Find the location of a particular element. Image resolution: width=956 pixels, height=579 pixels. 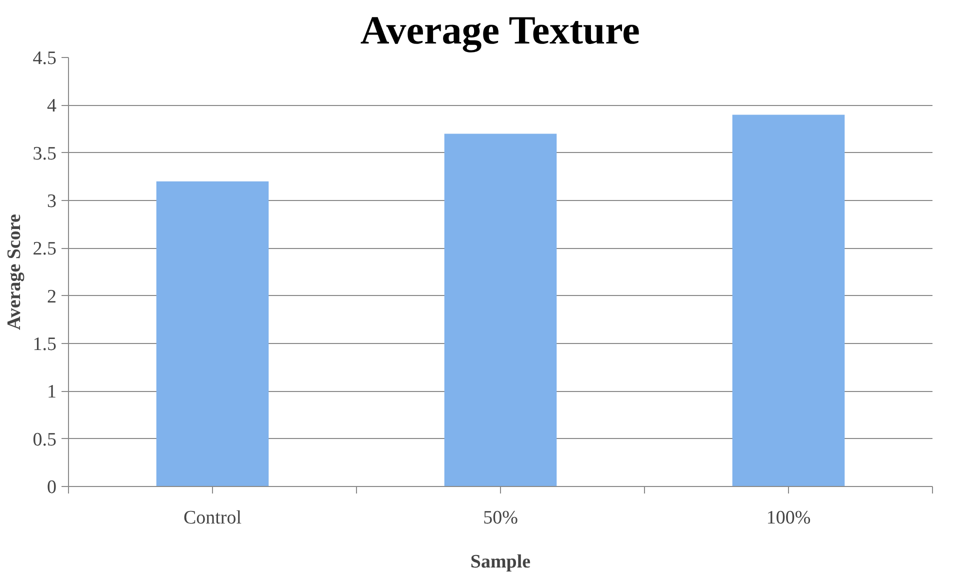

y-tick-label: 2.5 is located at coordinates (44, 249).